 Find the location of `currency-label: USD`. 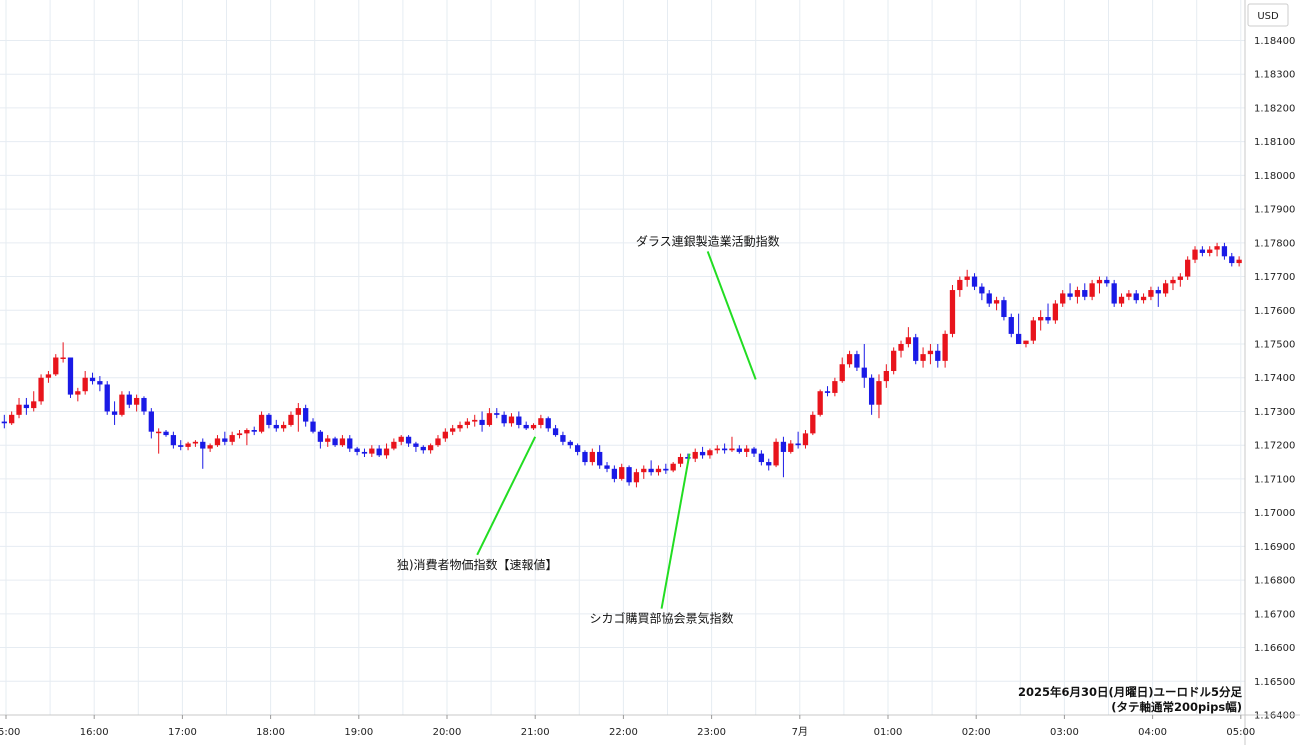

currency-label: USD is located at coordinates (1268, 16).